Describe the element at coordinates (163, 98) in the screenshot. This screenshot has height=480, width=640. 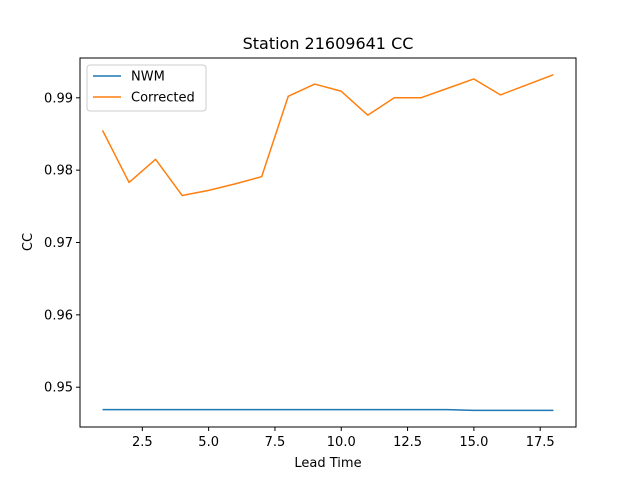
I see `legend-label: Corrected` at that location.